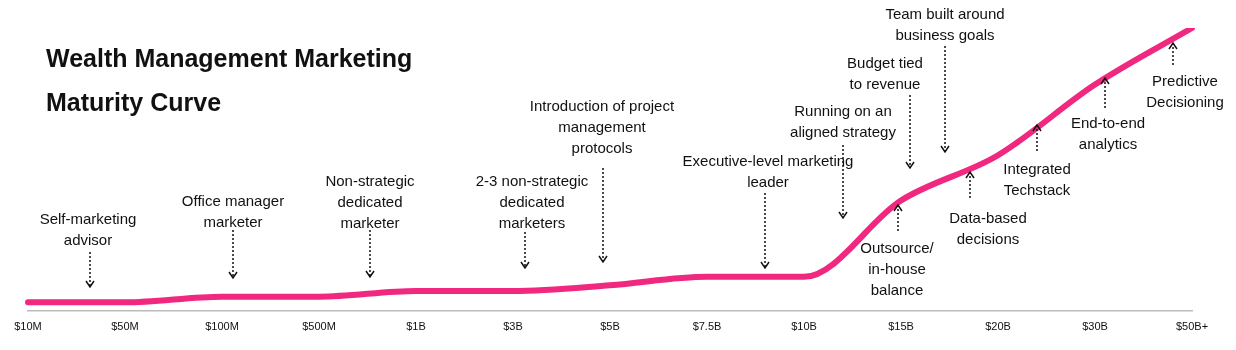 The width and height of the screenshot is (1236, 350). What do you see at coordinates (707, 326) in the screenshot?
I see `x-tick-label: $7.5B` at bounding box center [707, 326].